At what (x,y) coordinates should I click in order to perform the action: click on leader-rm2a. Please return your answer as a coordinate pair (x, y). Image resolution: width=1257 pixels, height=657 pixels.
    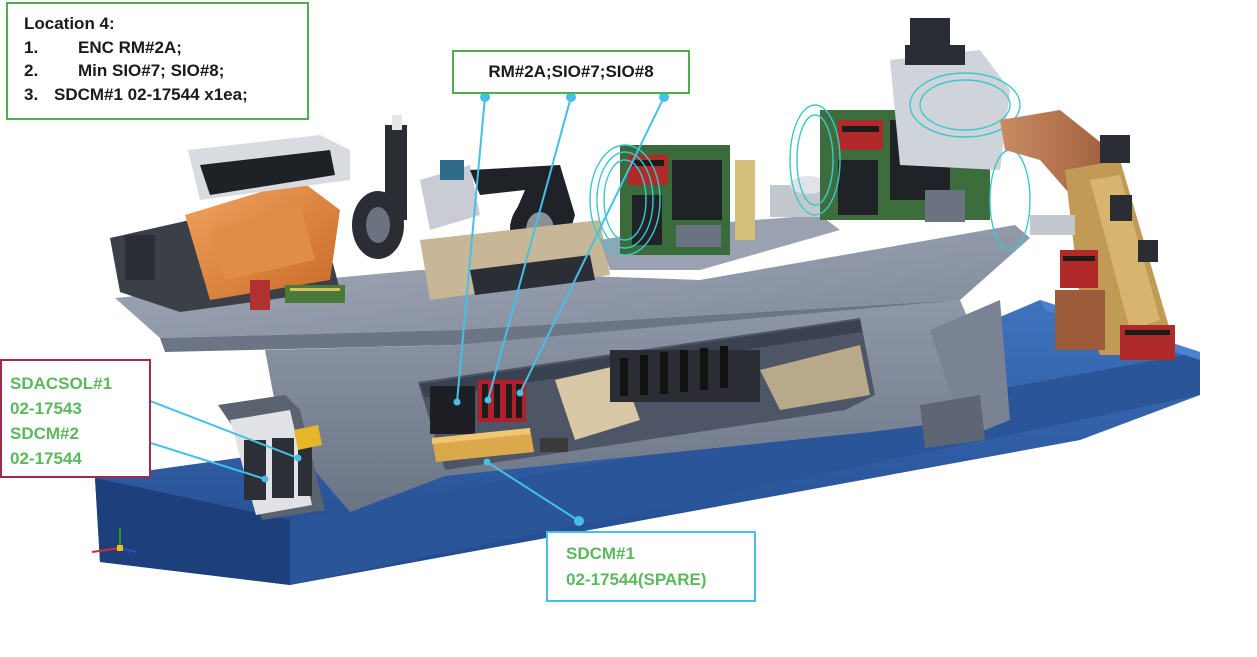
    Looking at the image, I should click on (471, 249).